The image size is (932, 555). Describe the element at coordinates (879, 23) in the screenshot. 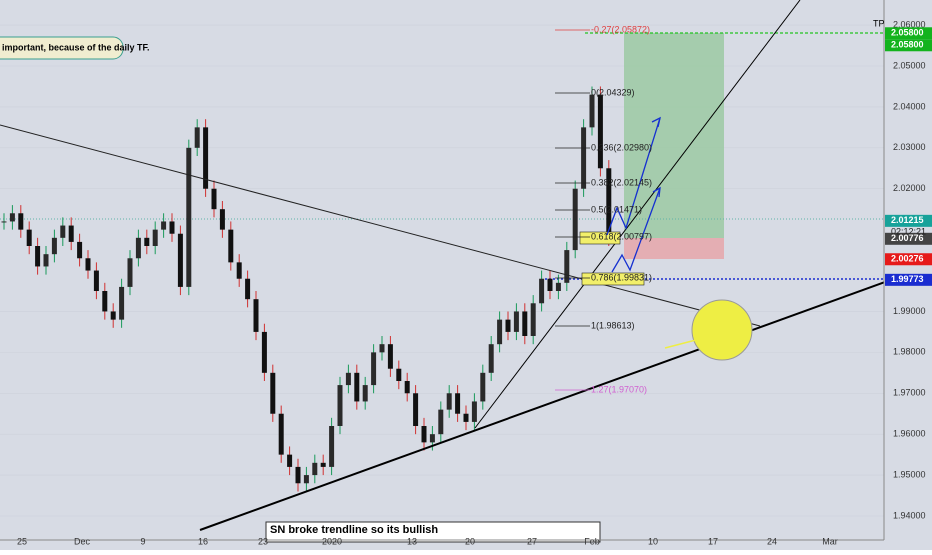

I see `tp-label: TP` at that location.